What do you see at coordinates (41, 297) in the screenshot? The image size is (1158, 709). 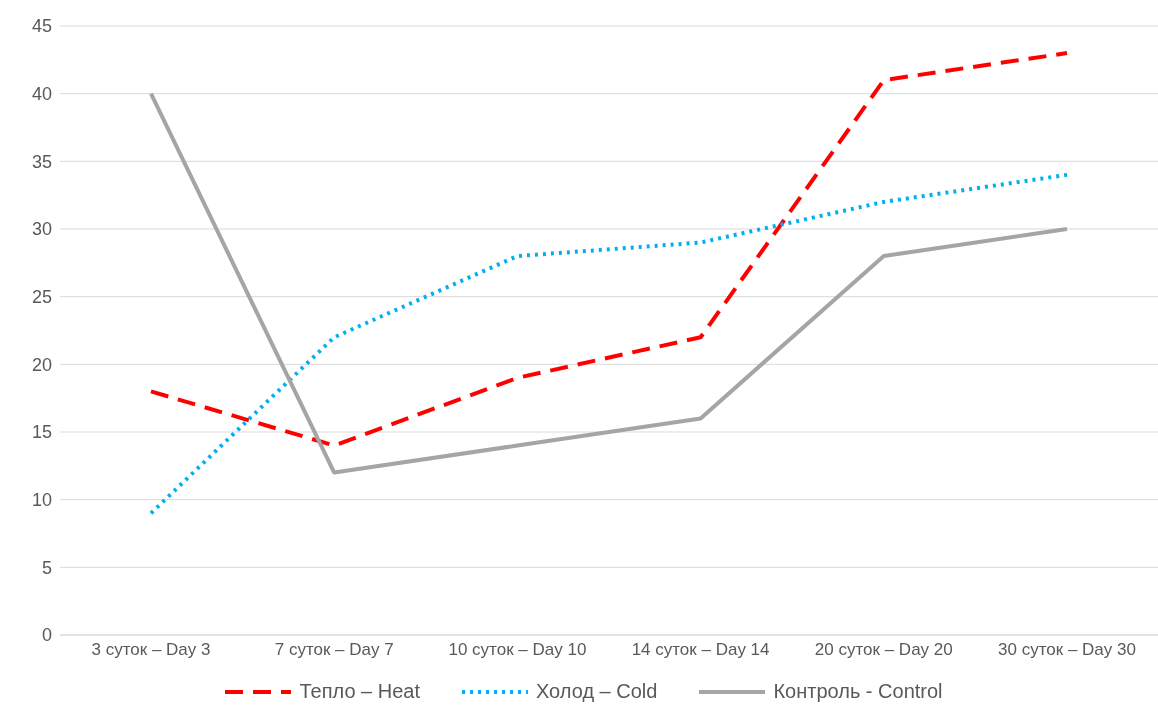 I see `y-tick-label: 25` at bounding box center [41, 297].